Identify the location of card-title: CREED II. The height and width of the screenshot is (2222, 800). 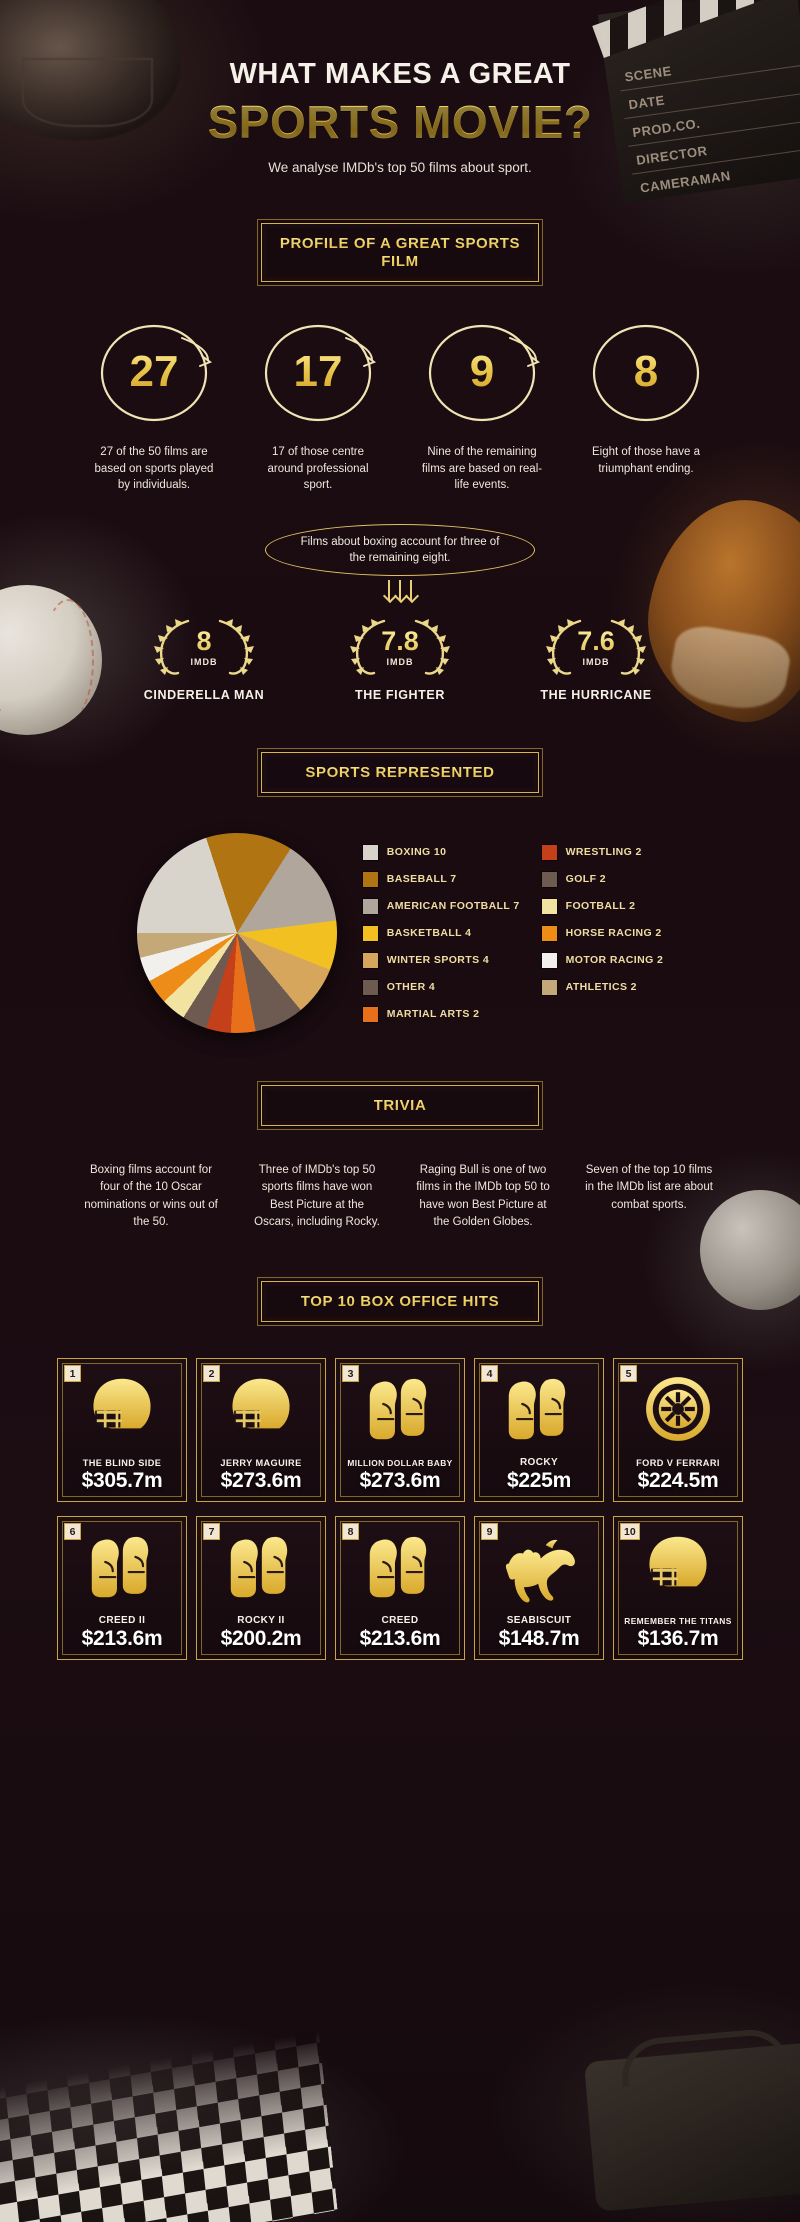
(122, 1621).